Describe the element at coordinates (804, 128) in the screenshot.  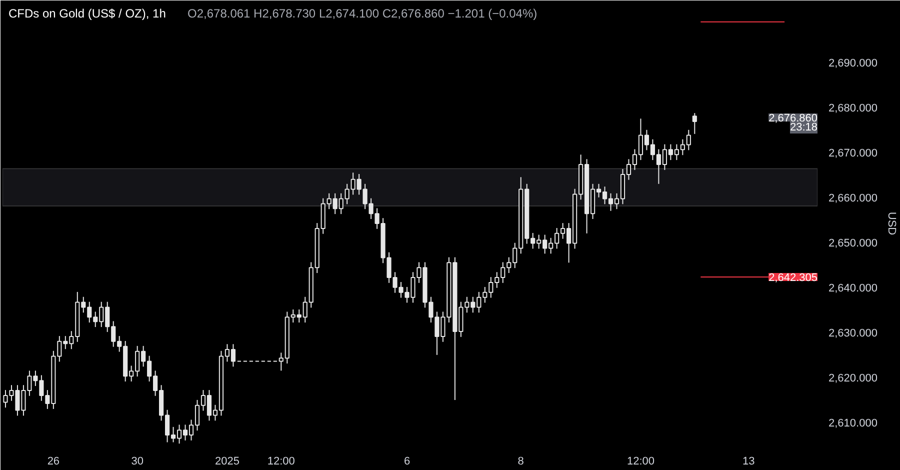
I see `annotation: 23:18` at that location.